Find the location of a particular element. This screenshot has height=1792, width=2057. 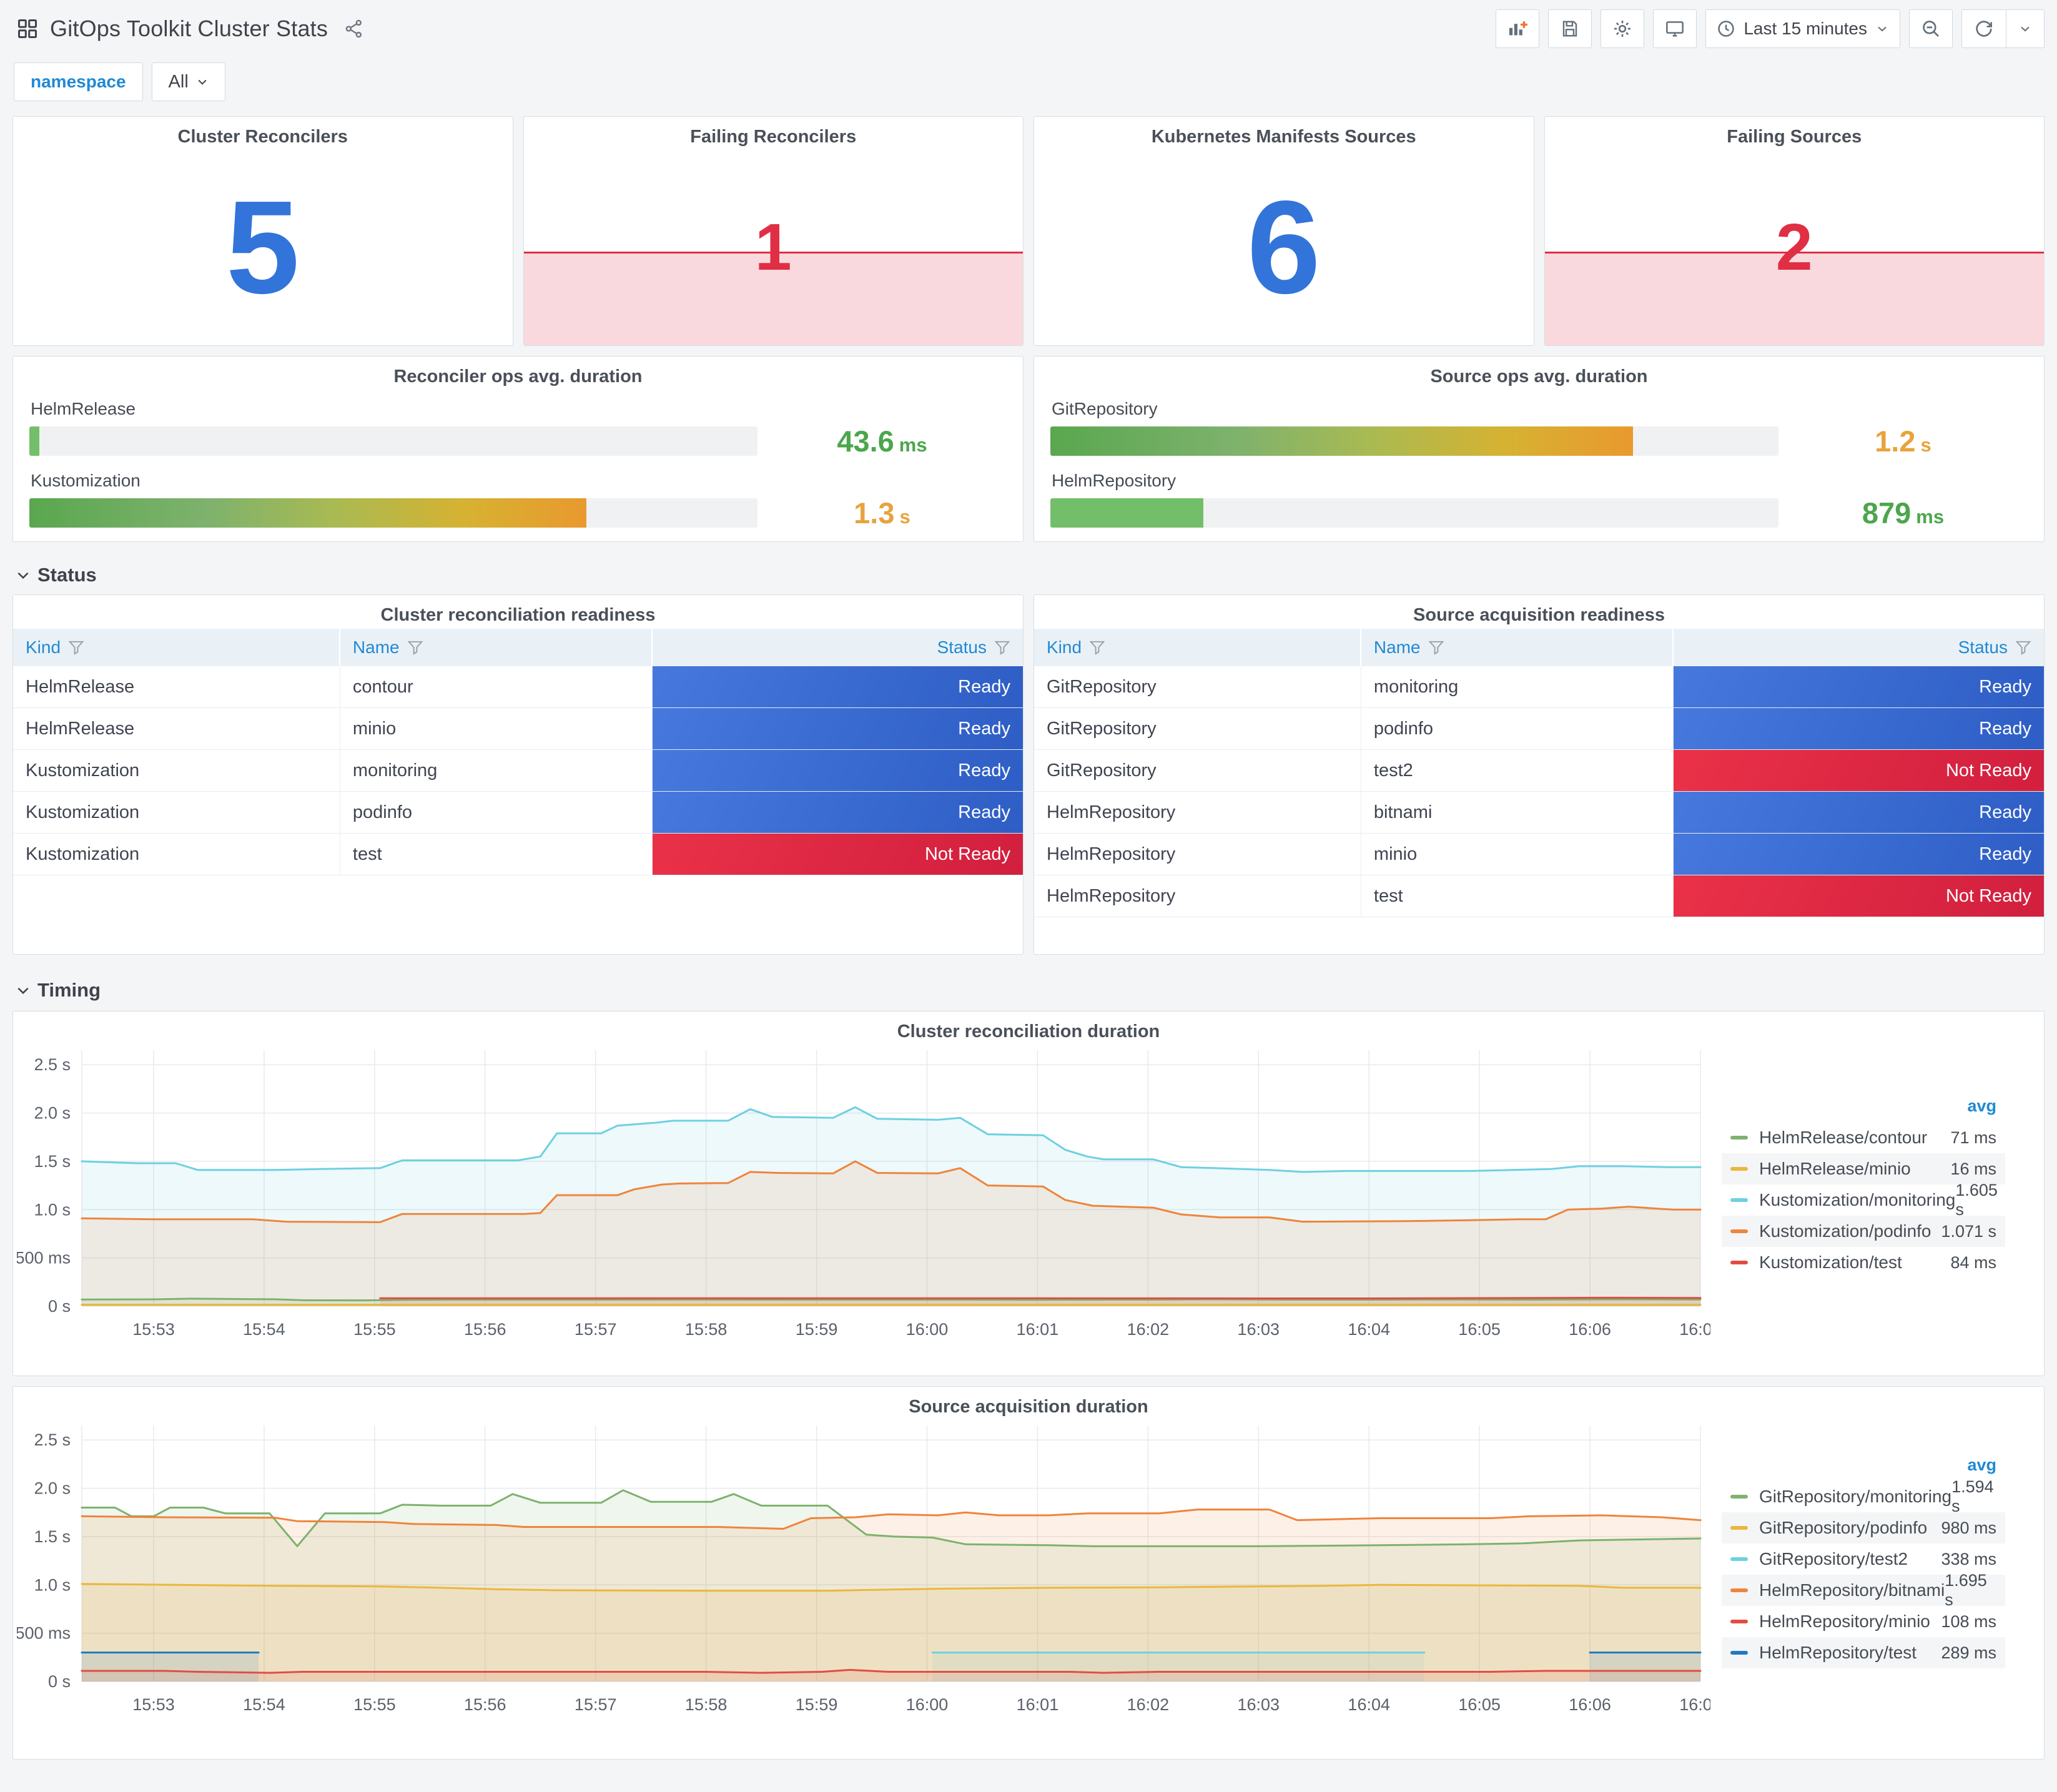

stat-panel-failing-reconcilers: Failing Reconcilers 1 is located at coordinates (773, 231).